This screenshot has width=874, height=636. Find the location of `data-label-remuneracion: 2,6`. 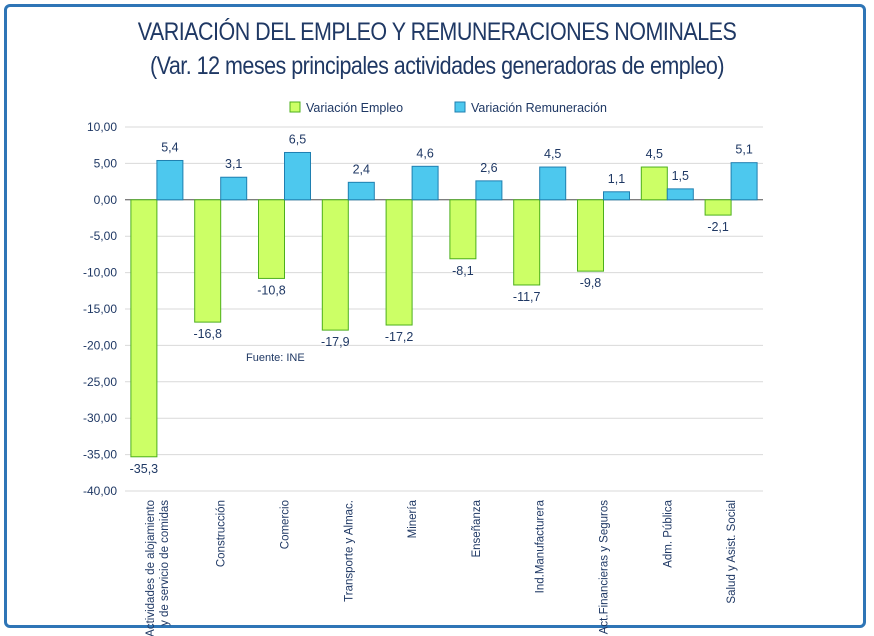

data-label-remuneracion: 2,6 is located at coordinates (488, 168).